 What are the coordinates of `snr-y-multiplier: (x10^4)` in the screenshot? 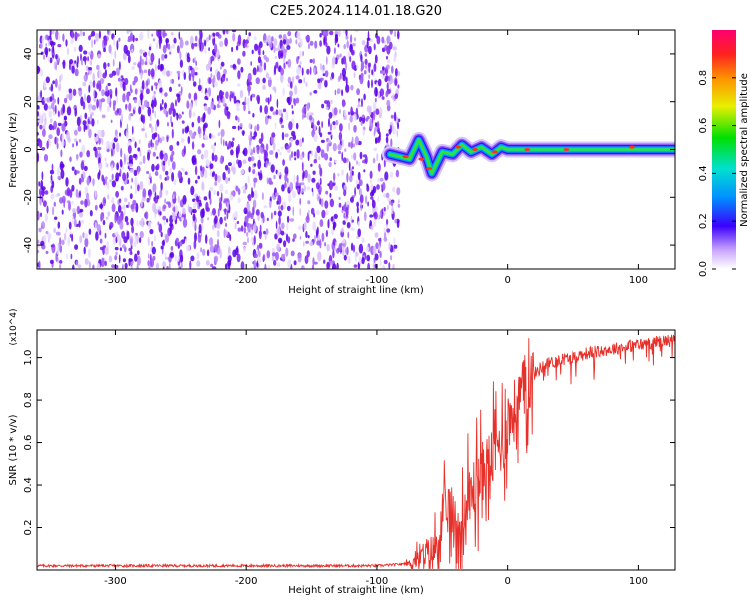 It's located at (14, 326).